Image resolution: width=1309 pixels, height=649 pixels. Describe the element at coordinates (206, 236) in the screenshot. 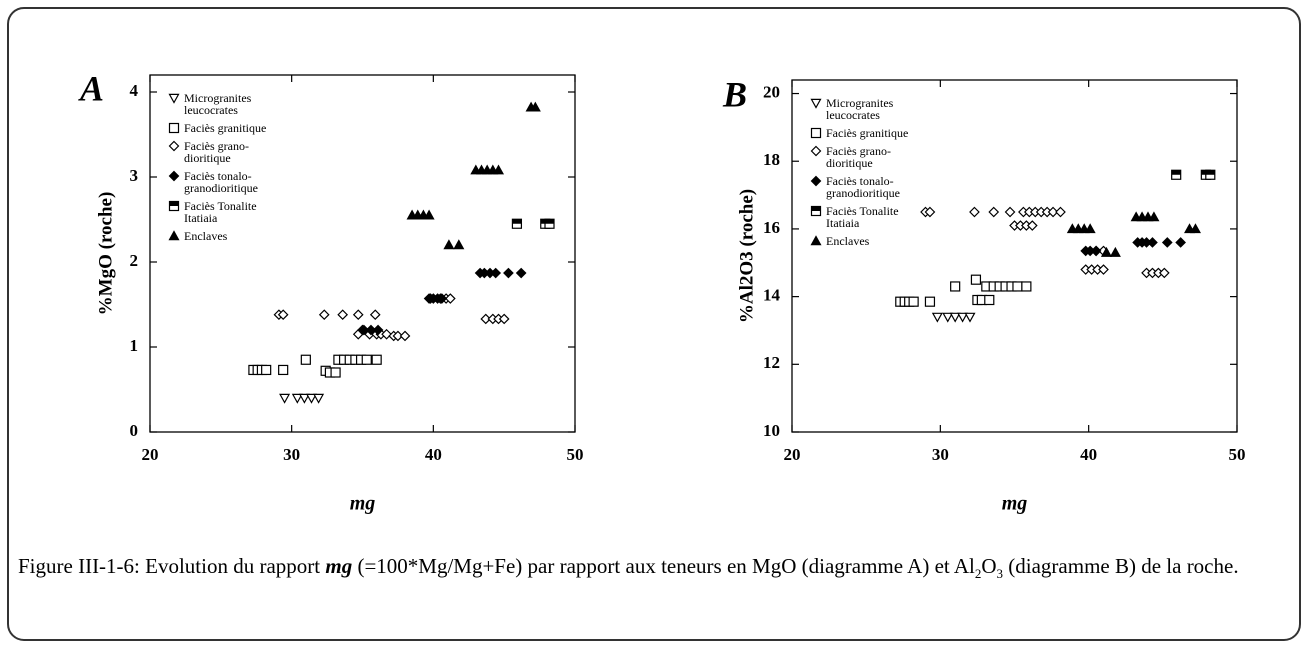

I see `legend-label: Enclaves` at that location.